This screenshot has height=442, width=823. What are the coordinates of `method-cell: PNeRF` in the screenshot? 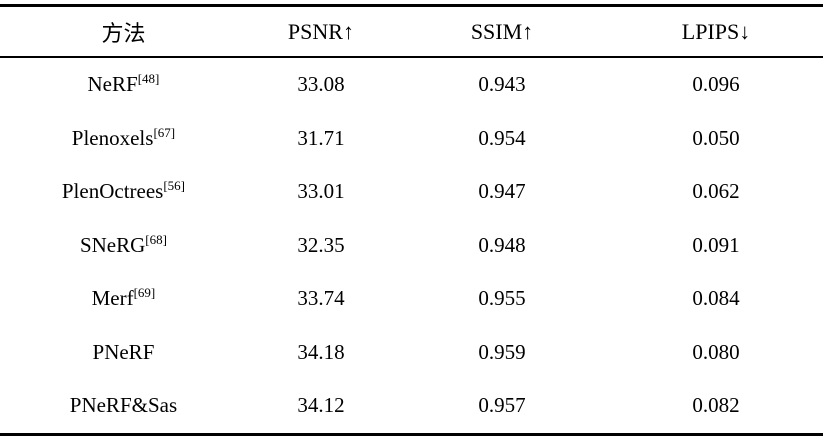 It's located at (123, 353).